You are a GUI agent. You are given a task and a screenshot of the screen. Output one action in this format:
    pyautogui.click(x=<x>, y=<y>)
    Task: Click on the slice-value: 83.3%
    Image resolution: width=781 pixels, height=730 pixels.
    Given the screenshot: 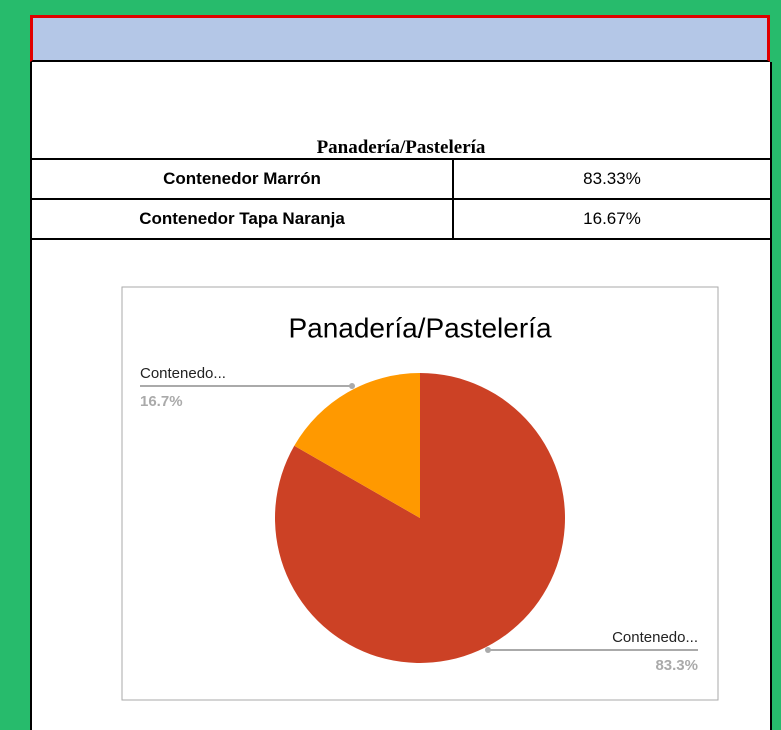 What is the action you would take?
    pyautogui.click(x=676, y=665)
    